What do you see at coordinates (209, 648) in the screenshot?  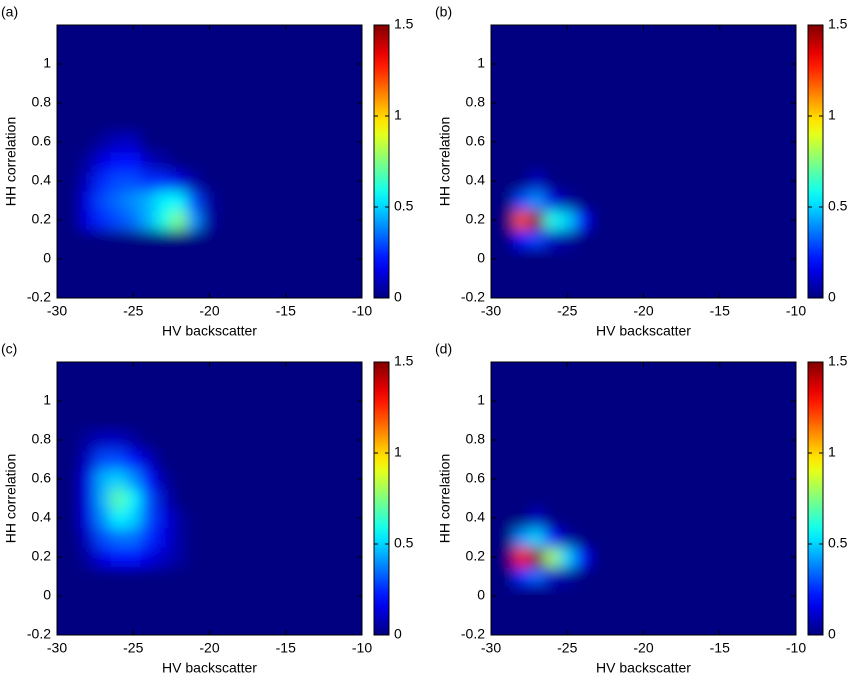 I see `x-tick-label: -20` at bounding box center [209, 648].